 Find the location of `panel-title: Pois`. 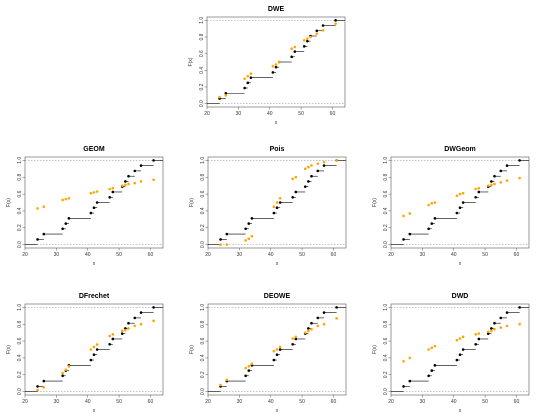

panel-title: Pois is located at coordinates (277, 149).